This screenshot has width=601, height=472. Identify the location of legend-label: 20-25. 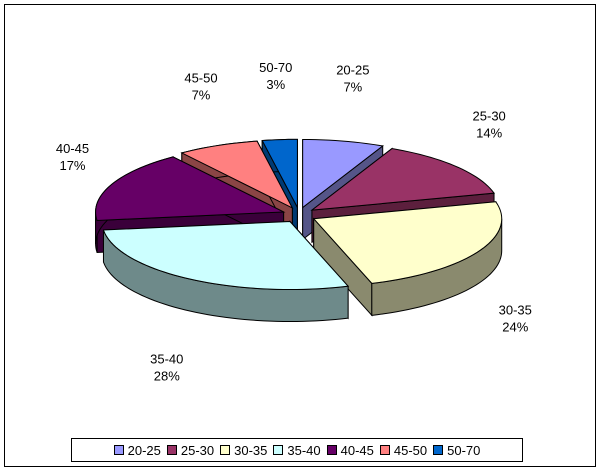
(144, 450).